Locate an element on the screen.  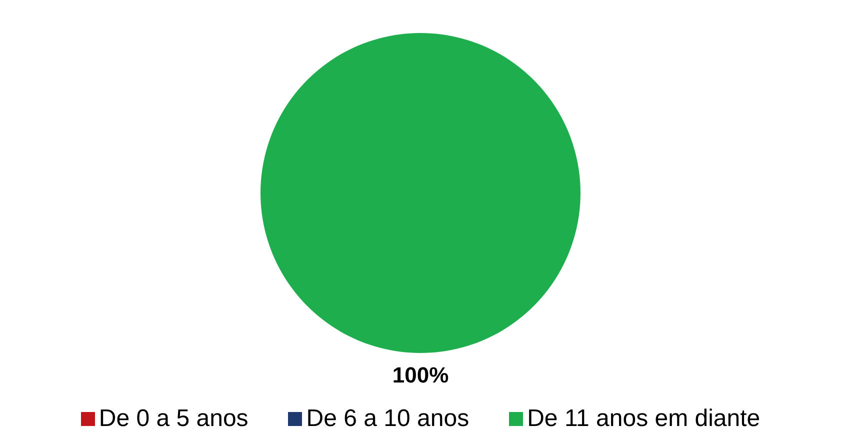
legend-label: De 6 a 10 anos is located at coordinates (388, 419).